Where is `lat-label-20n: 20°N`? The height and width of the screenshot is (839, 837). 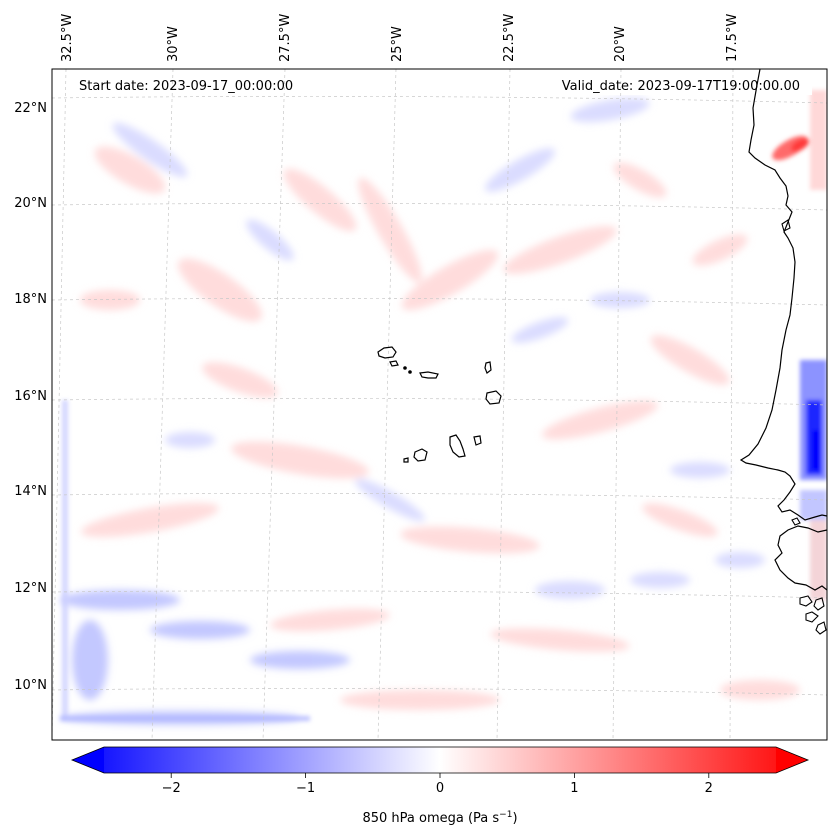
lat-label-20n: 20°N is located at coordinates (30, 203).